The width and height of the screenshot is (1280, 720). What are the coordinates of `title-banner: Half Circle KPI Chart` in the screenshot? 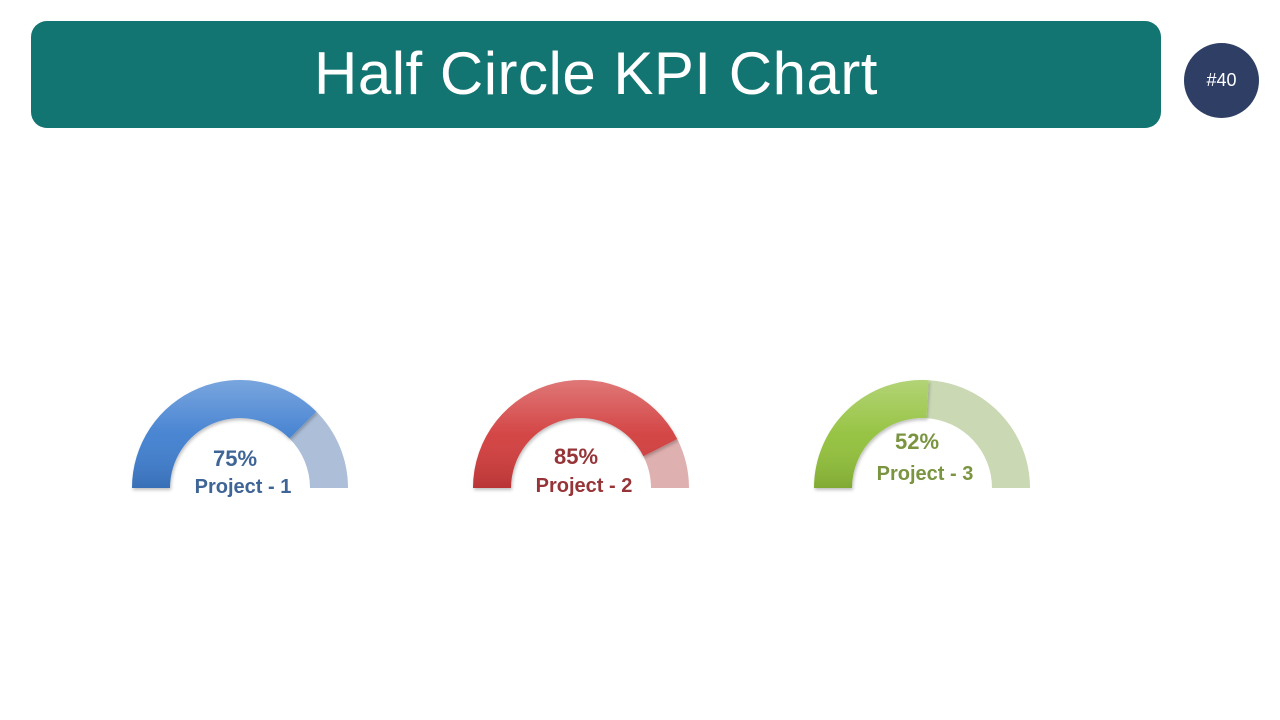 It's located at (596, 74).